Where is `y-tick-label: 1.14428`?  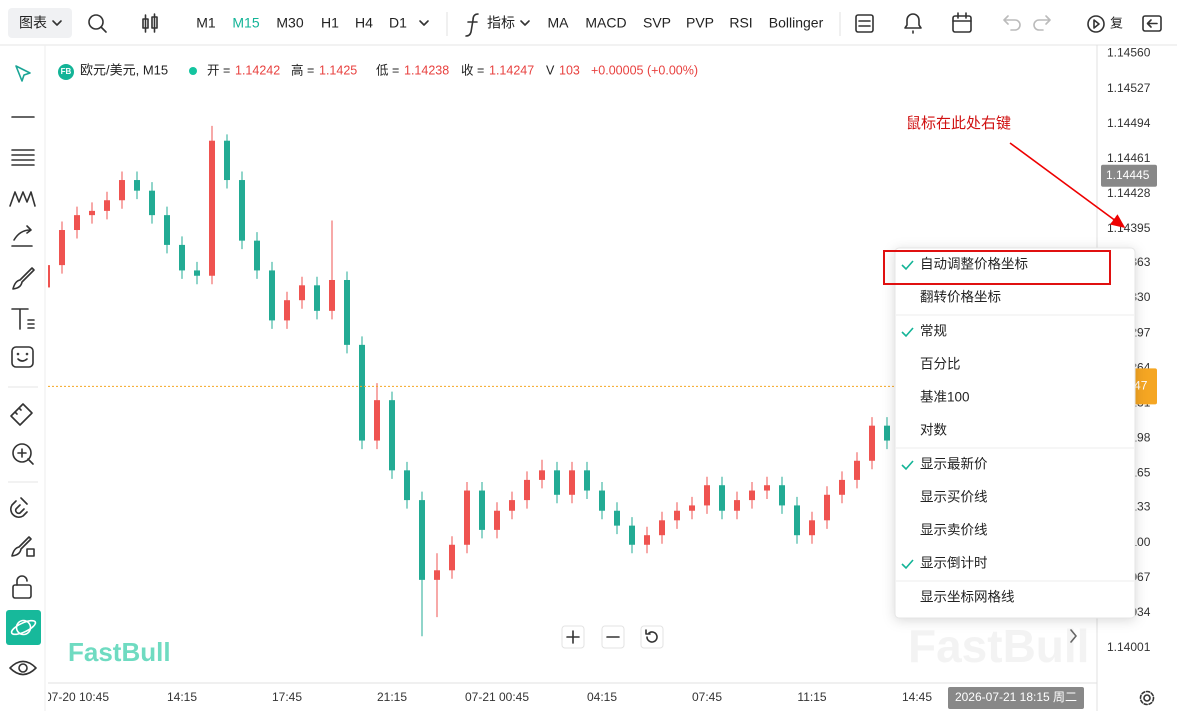 y-tick-label: 1.14428 is located at coordinates (1129, 193).